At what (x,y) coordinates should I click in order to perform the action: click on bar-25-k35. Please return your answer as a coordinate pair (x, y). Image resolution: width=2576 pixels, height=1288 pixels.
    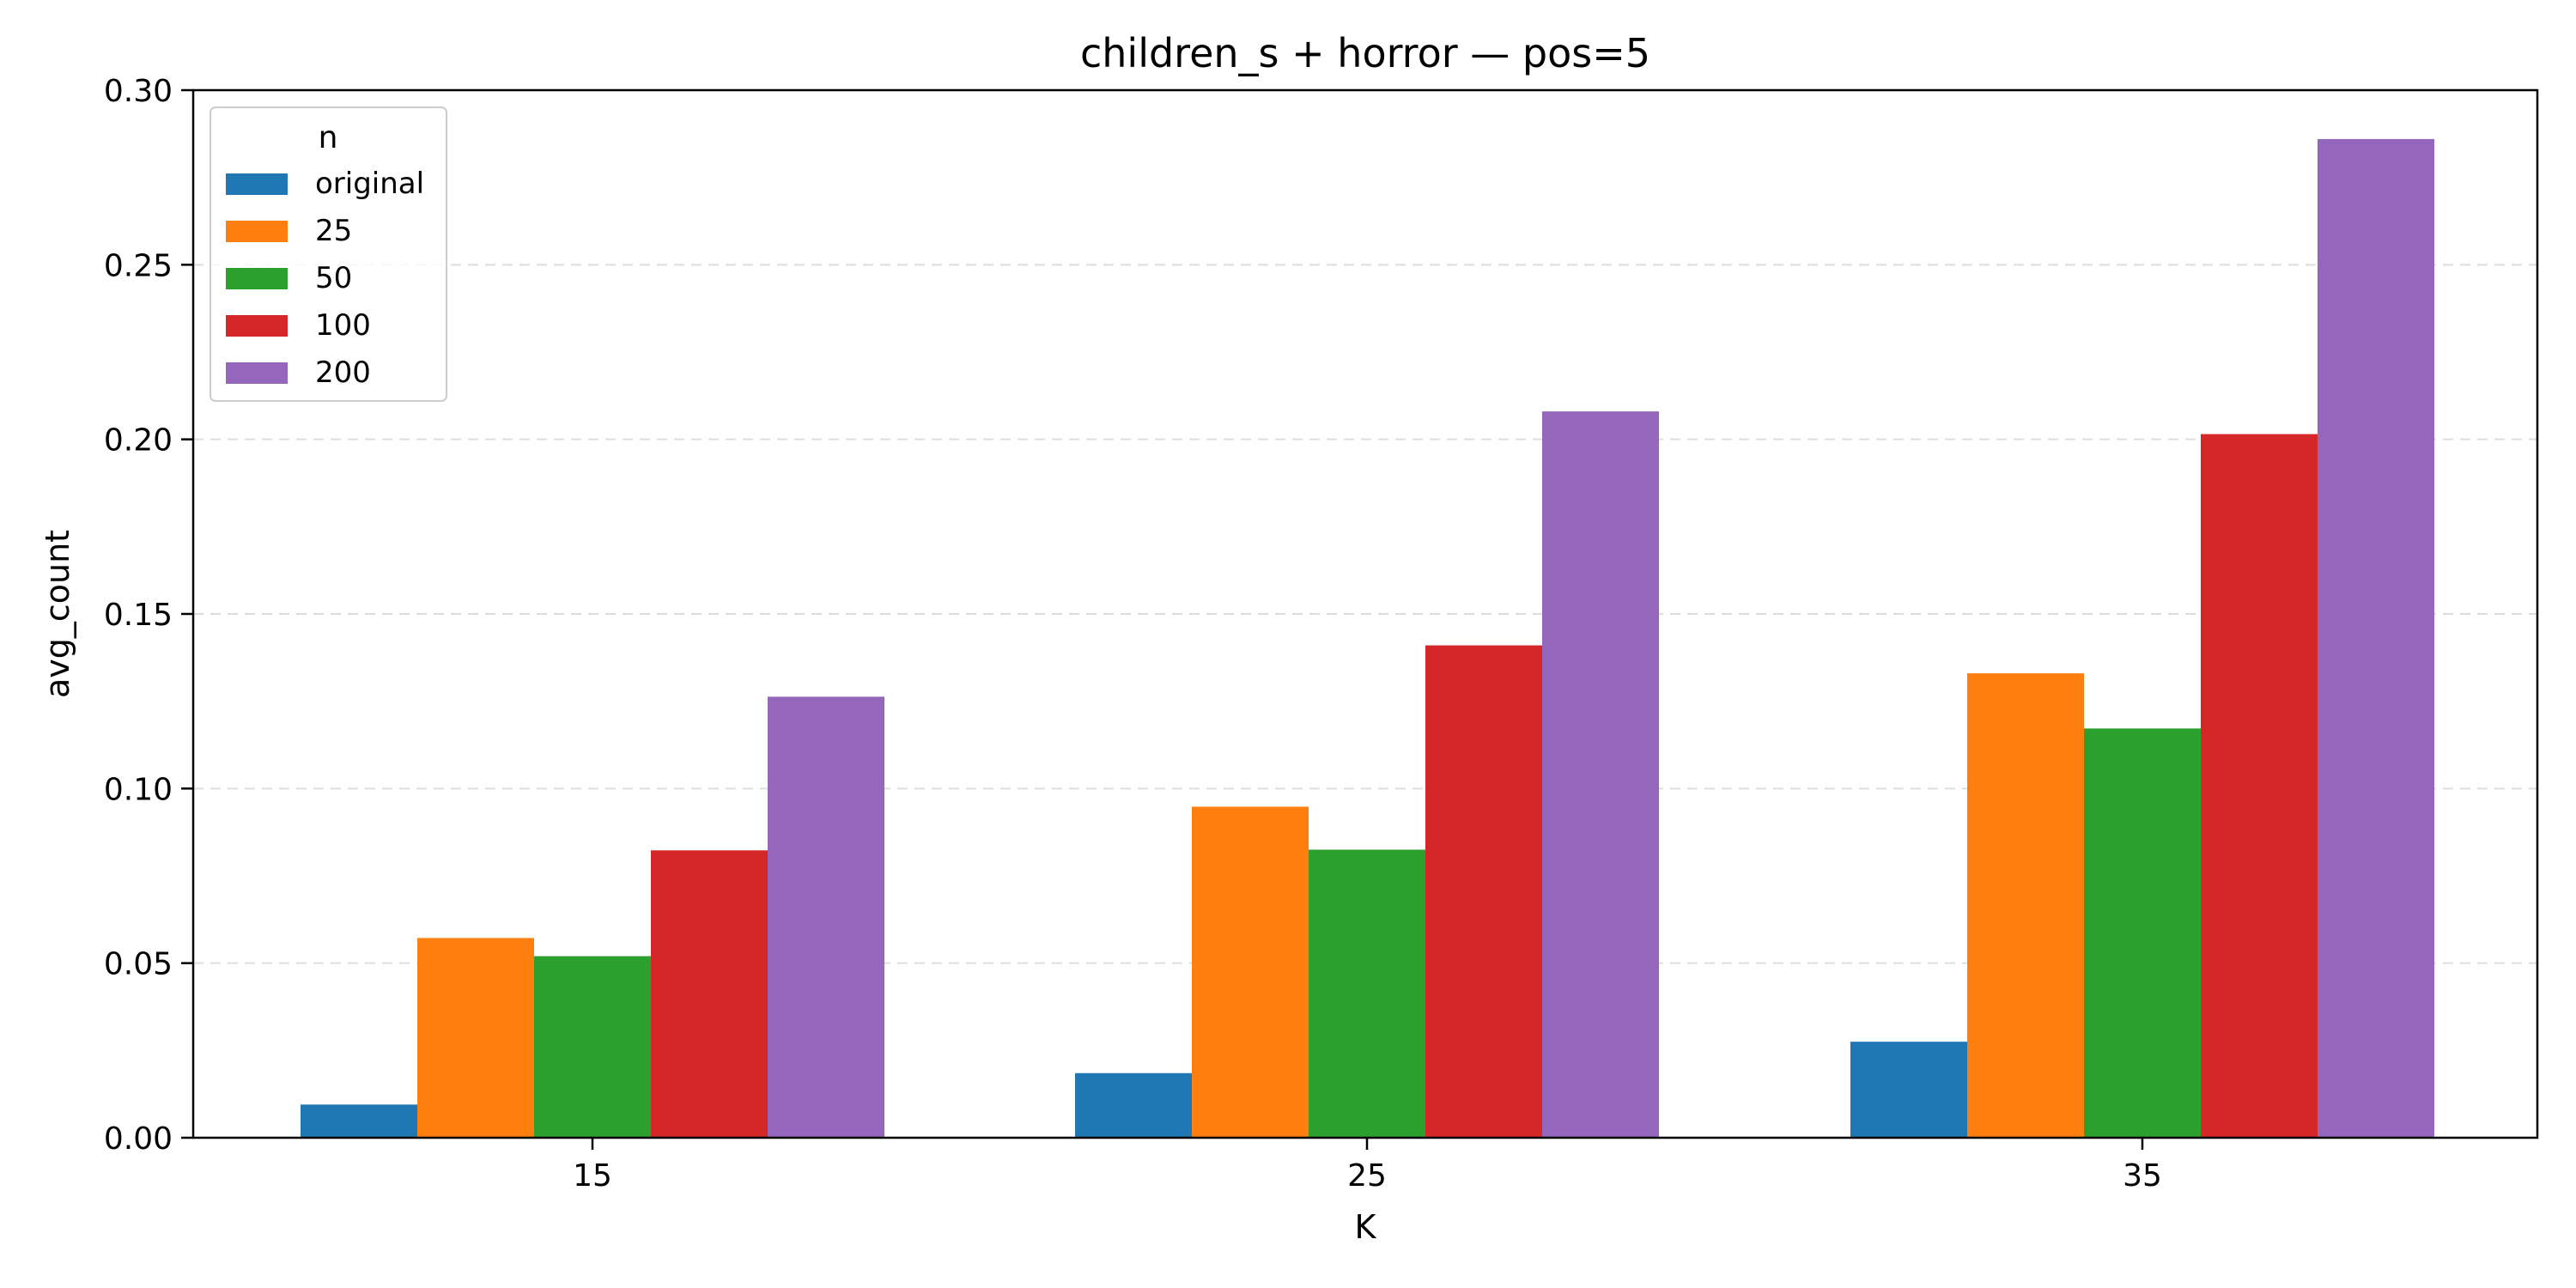
    Looking at the image, I should click on (2026, 906).